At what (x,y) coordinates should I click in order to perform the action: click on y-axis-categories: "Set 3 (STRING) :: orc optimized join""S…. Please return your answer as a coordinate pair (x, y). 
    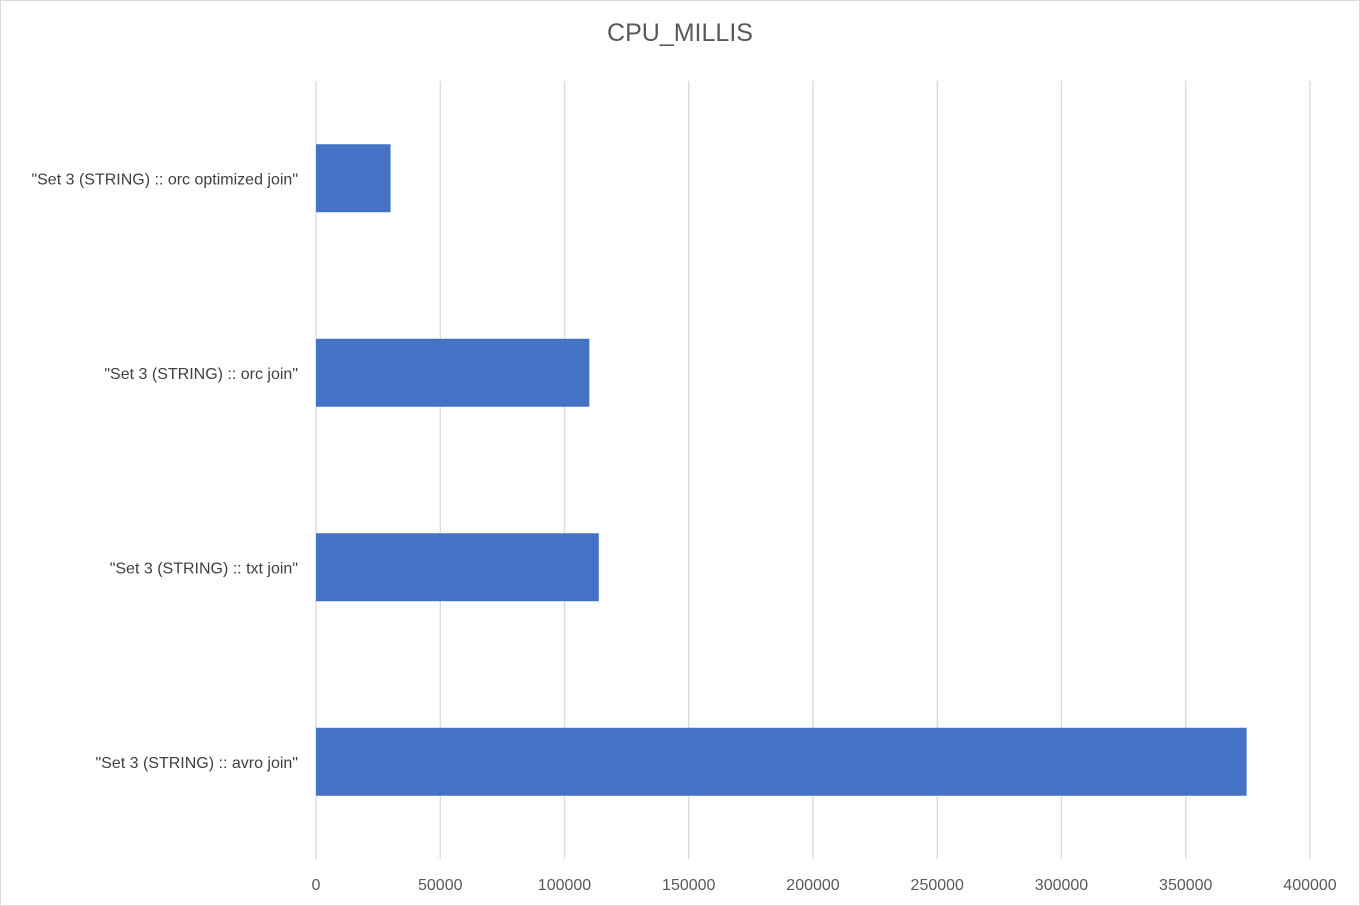
    Looking at the image, I should click on (164, 471).